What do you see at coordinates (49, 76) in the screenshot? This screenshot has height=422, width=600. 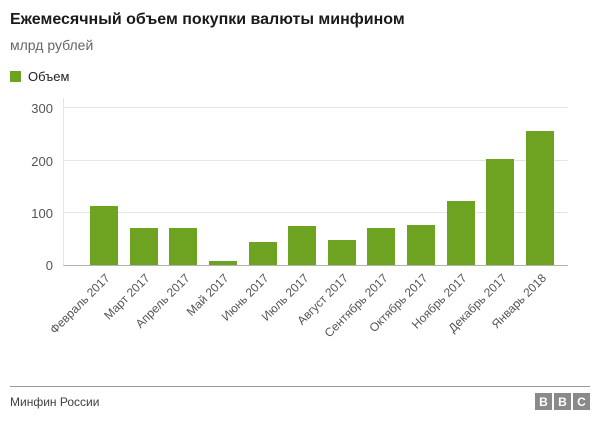 I see `legend-label: Объем` at bounding box center [49, 76].